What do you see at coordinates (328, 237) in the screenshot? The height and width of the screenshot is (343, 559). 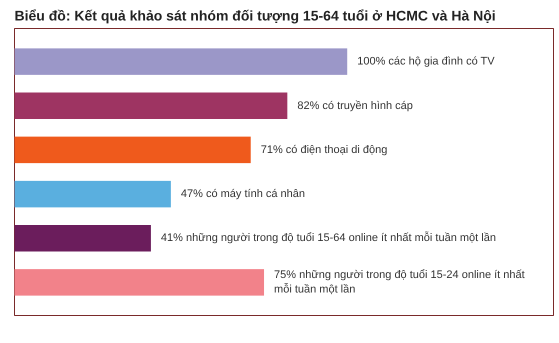 I see `data-label: 41% những người trong độ tuổi 15-64 online ít nhất mỗi tuần một lần` at bounding box center [328, 237].